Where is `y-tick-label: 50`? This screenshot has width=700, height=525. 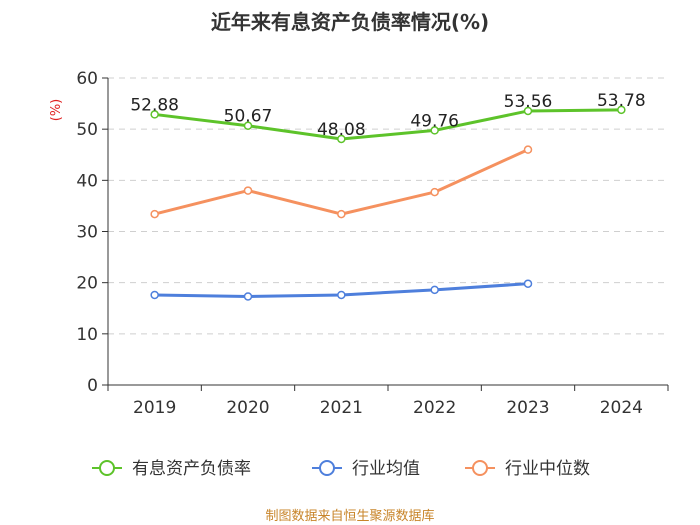
y-tick-label: 50 is located at coordinates (87, 130).